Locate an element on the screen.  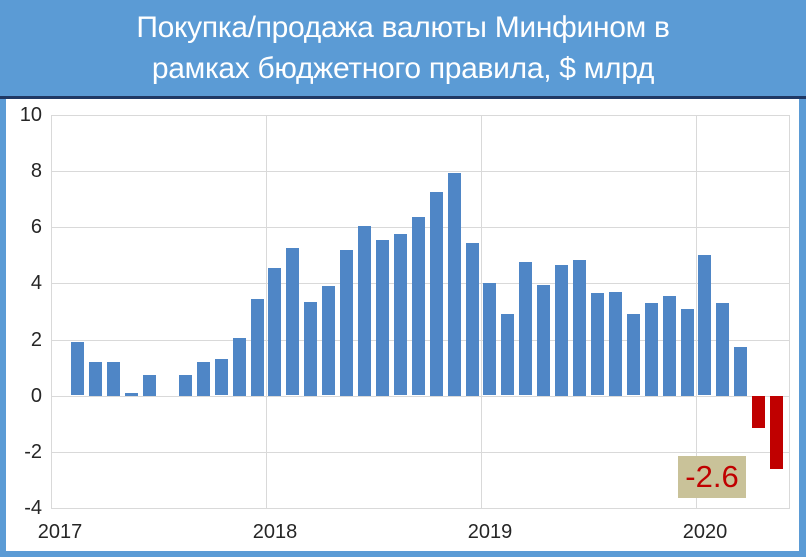
y-tick-label-8: 8 is located at coordinates (36, 171).